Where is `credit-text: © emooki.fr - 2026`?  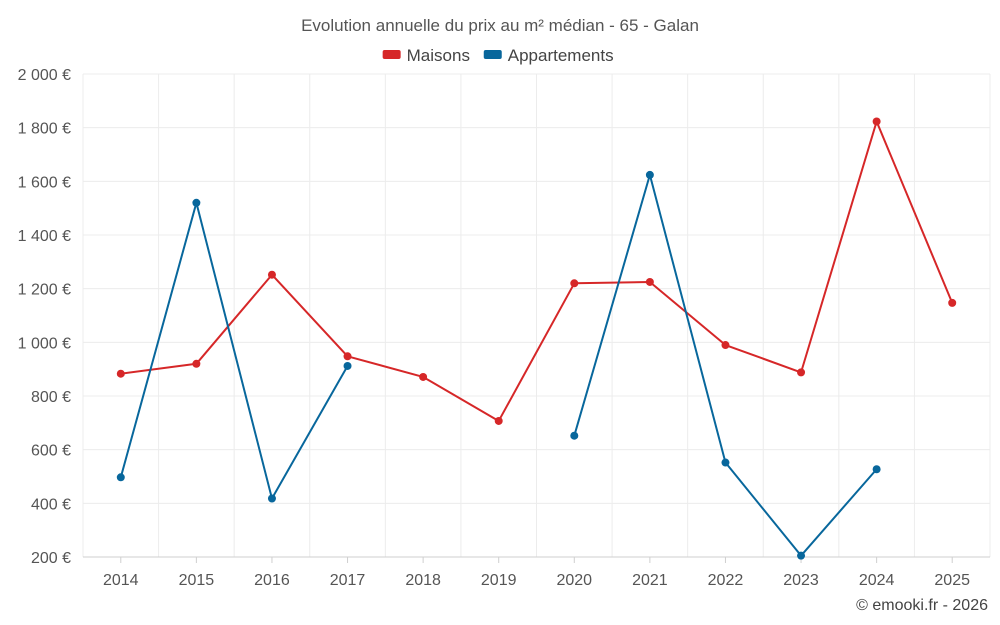 credit-text: © emooki.fr - 2026 is located at coordinates (922, 605).